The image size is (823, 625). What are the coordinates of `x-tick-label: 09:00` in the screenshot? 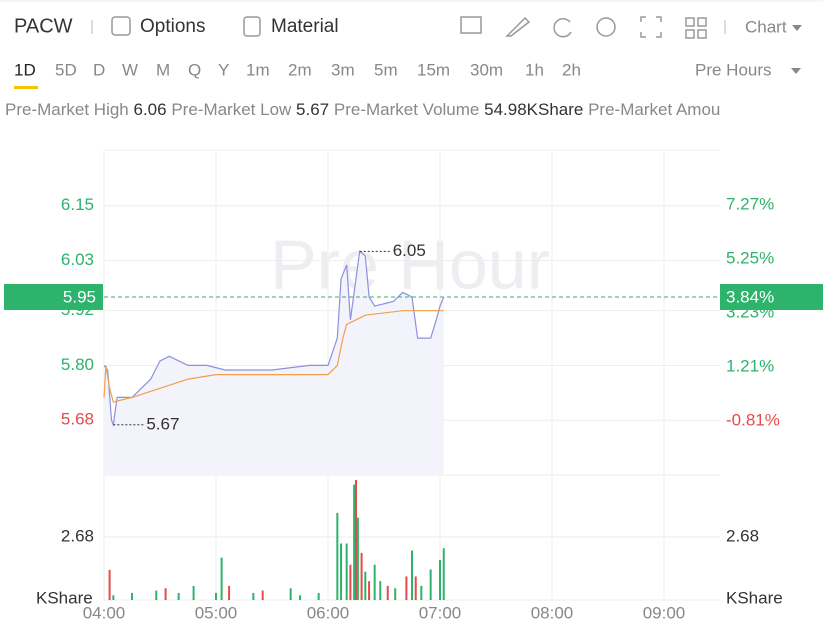 It's located at (664, 612).